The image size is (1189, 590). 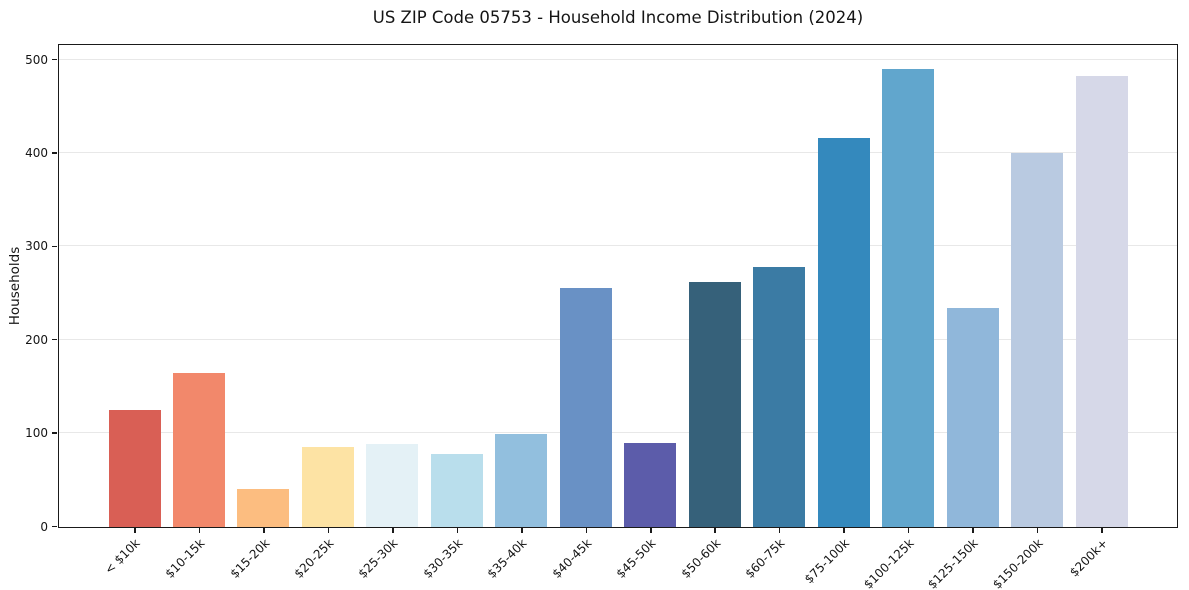 What do you see at coordinates (122, 556) in the screenshot?
I see `x-tick-label: < $10k` at bounding box center [122, 556].